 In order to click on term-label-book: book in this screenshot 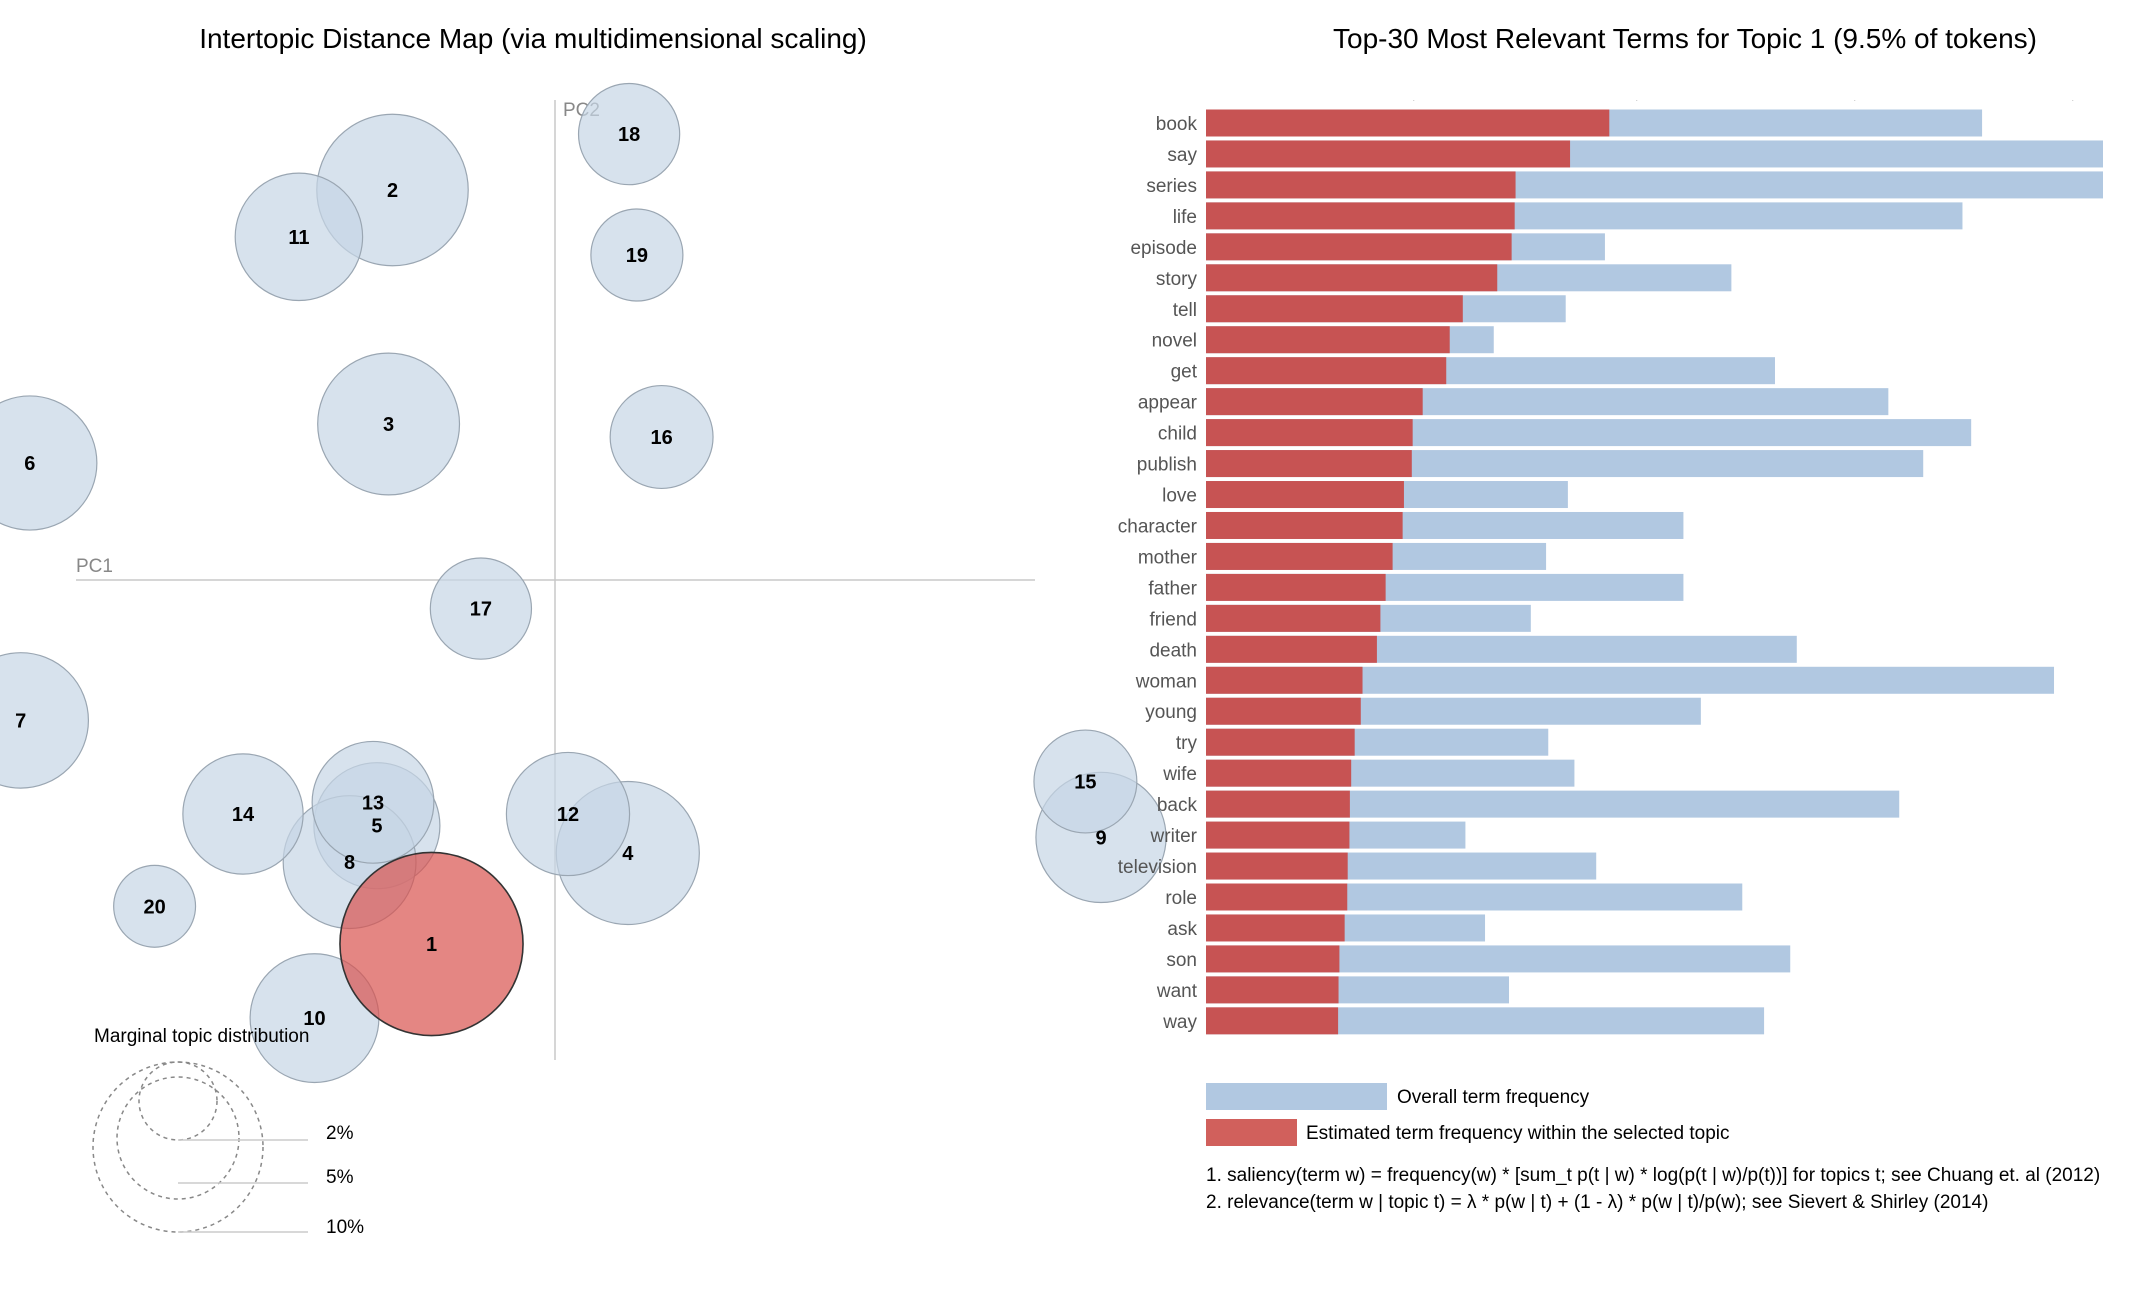, I will do `click(1177, 124)`.